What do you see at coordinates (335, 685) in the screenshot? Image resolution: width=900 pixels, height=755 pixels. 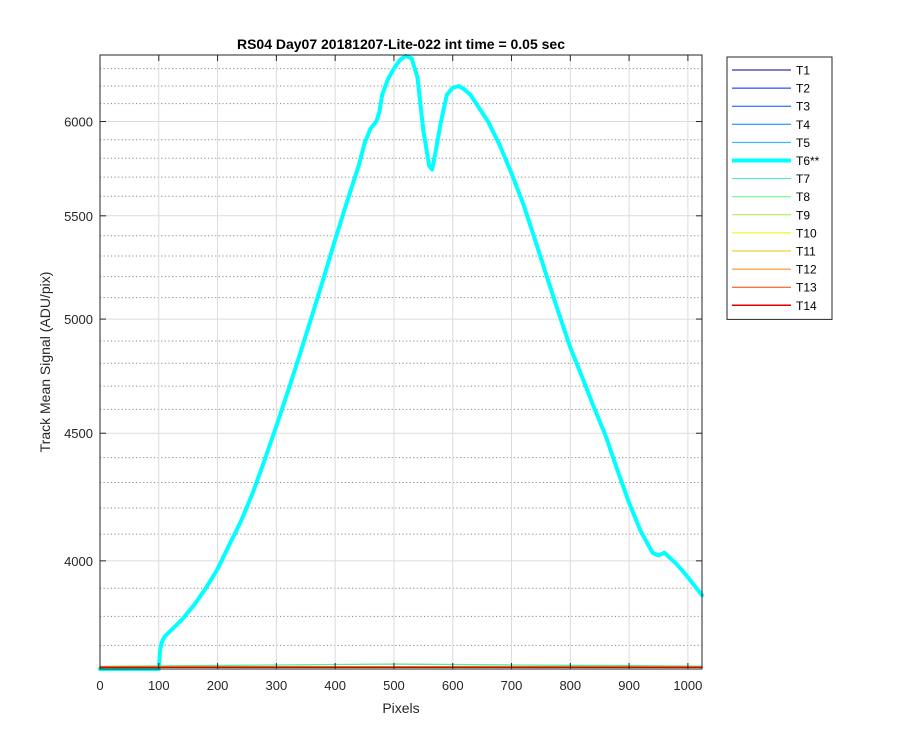 I see `x-tick-label: 400` at bounding box center [335, 685].